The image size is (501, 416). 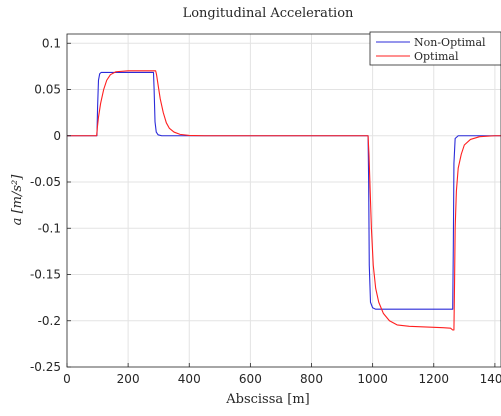 I want to click on legend: Non-Optimal Optimal, so click(x=435, y=48).